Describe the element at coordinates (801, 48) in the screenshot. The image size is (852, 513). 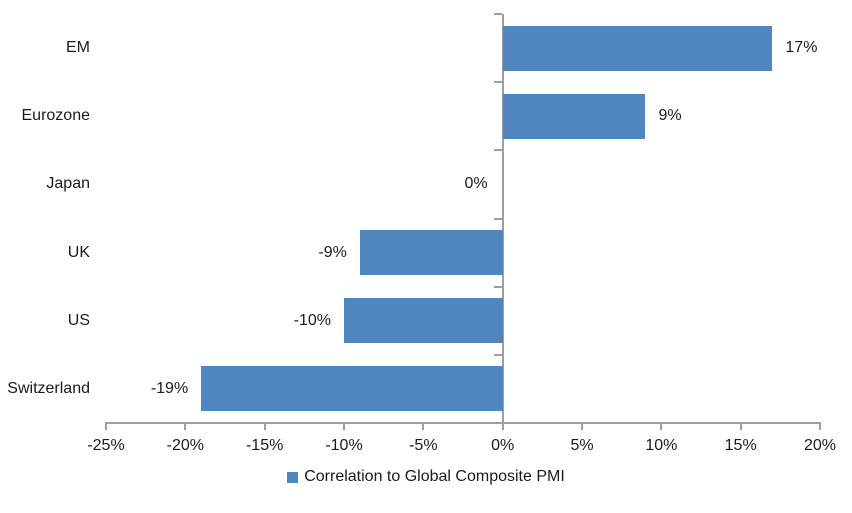
I see `value-label-em: 17%` at that location.